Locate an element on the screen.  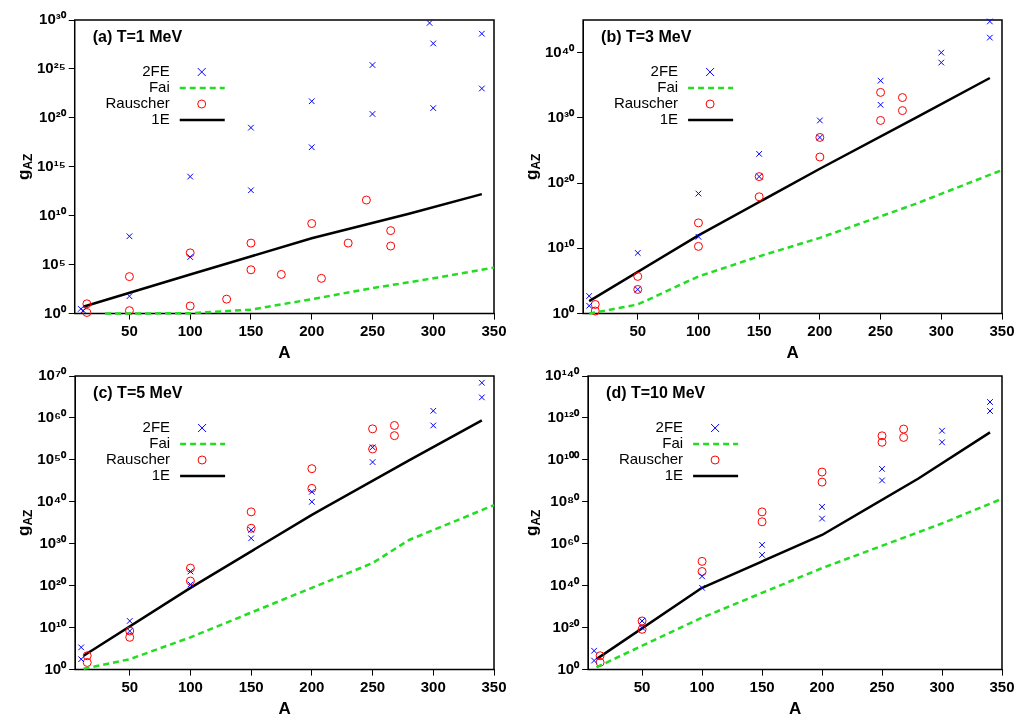
x-tick-label: 250 is located at coordinates (881, 330).